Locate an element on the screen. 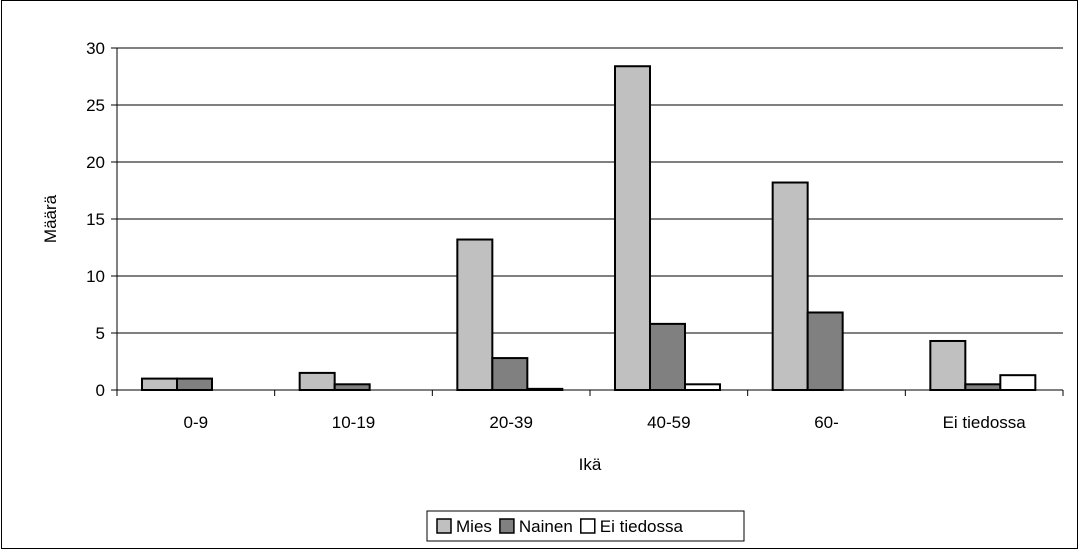 The width and height of the screenshot is (1081, 551). y-tick-label: 30 is located at coordinates (95, 48).